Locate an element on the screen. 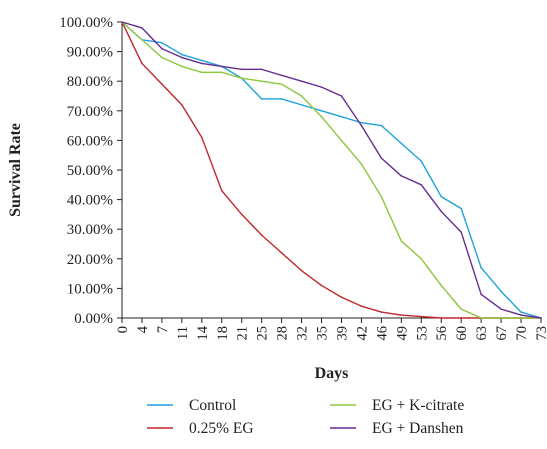  y-tick-label: 90.00% is located at coordinates (90, 53).